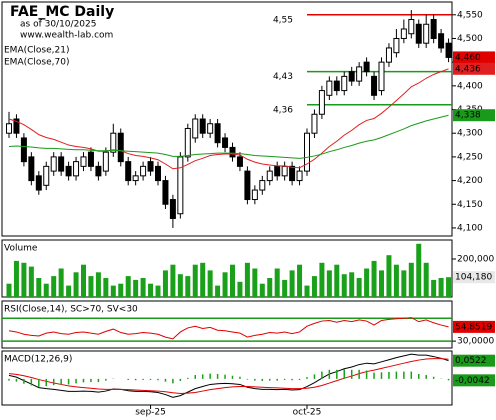 The height and width of the screenshot is (420, 496). What do you see at coordinates (62, 12) in the screenshot?
I see `chart-title: FAE_MC Daily` at bounding box center [62, 12].